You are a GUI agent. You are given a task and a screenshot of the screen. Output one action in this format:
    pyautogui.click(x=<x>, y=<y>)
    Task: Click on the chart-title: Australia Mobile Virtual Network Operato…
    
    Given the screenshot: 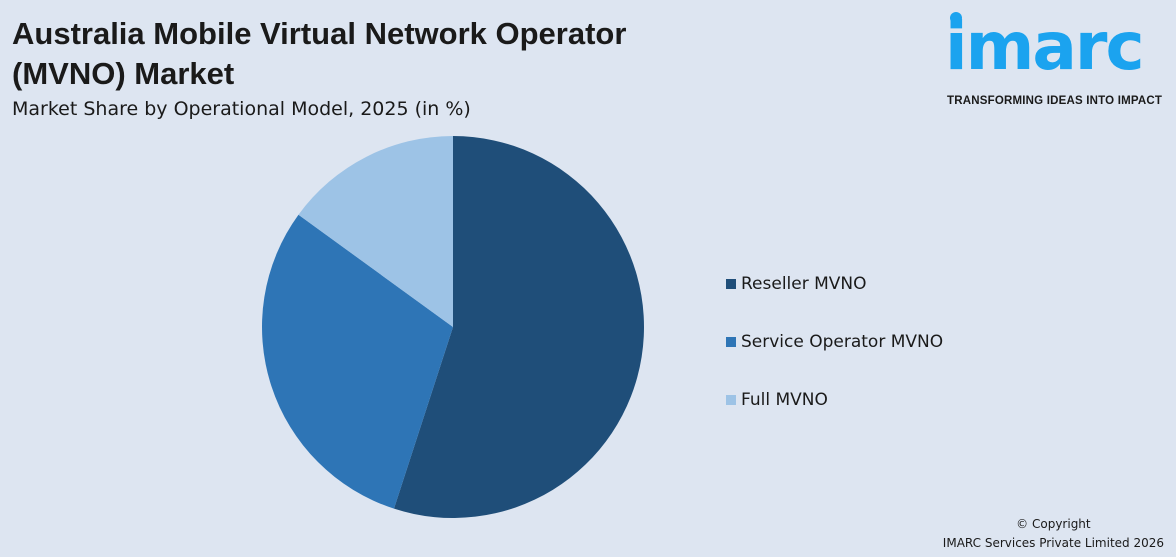 What is the action you would take?
    pyautogui.click(x=319, y=53)
    